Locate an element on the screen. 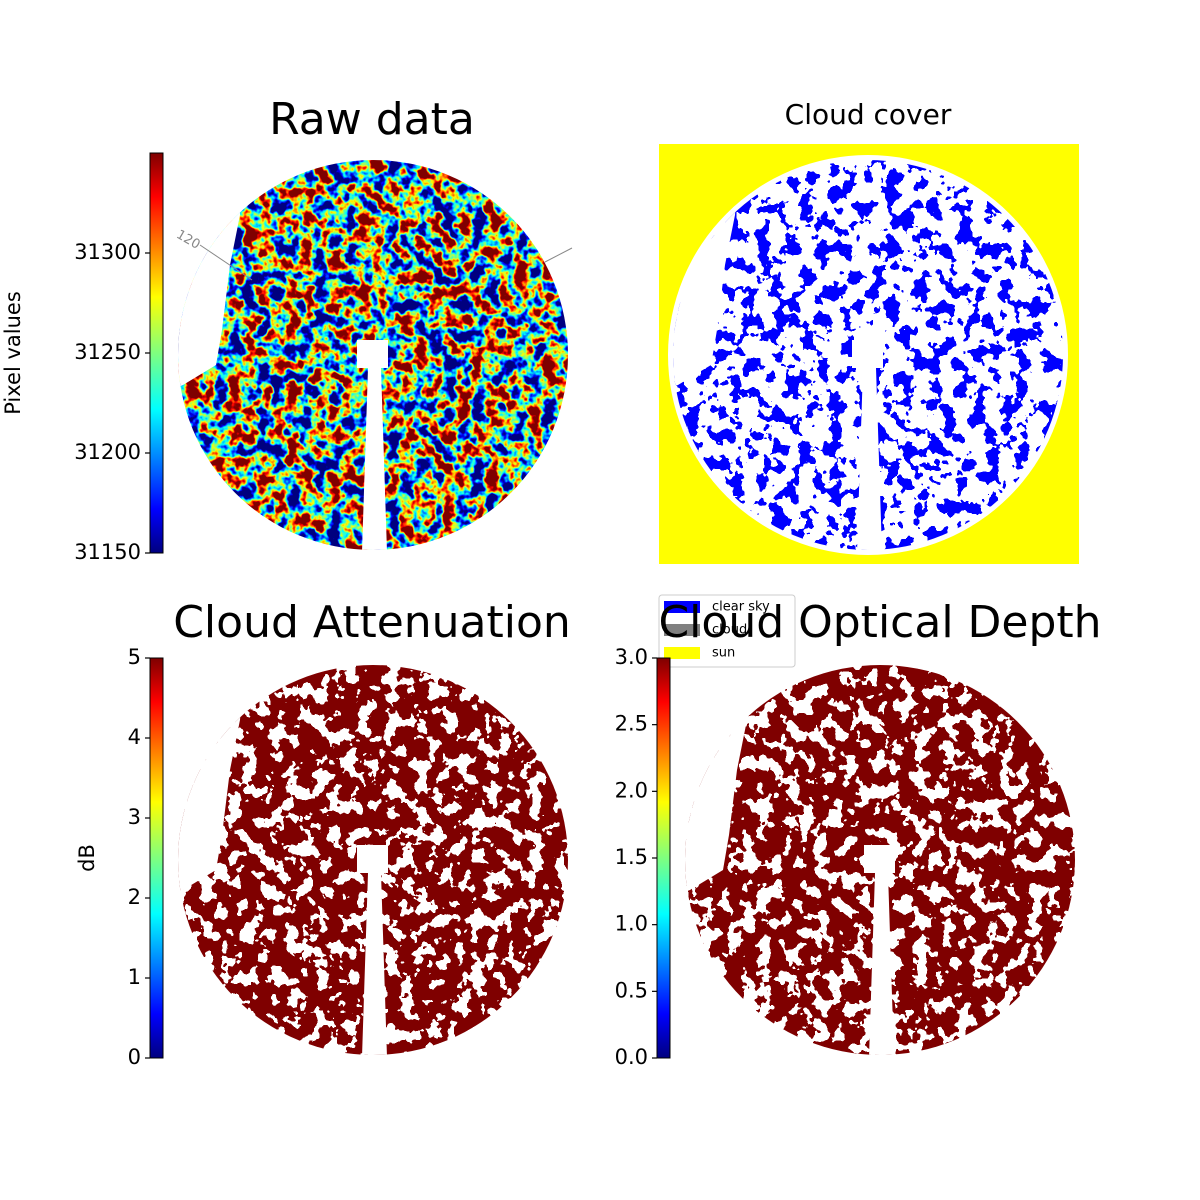  colorbar-tick-label: 5 is located at coordinates (134, 657).